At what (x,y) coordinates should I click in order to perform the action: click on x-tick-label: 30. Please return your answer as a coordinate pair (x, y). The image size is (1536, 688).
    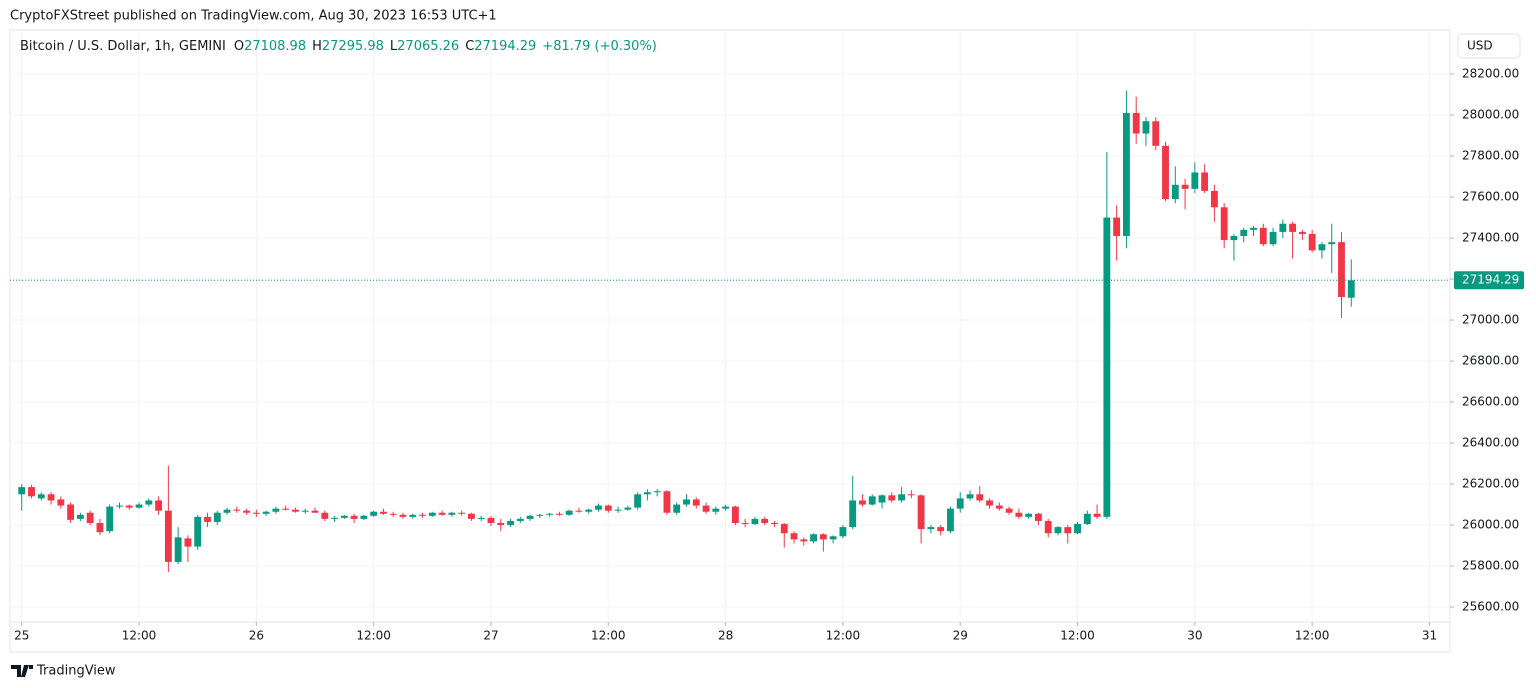
    Looking at the image, I should click on (1194, 636).